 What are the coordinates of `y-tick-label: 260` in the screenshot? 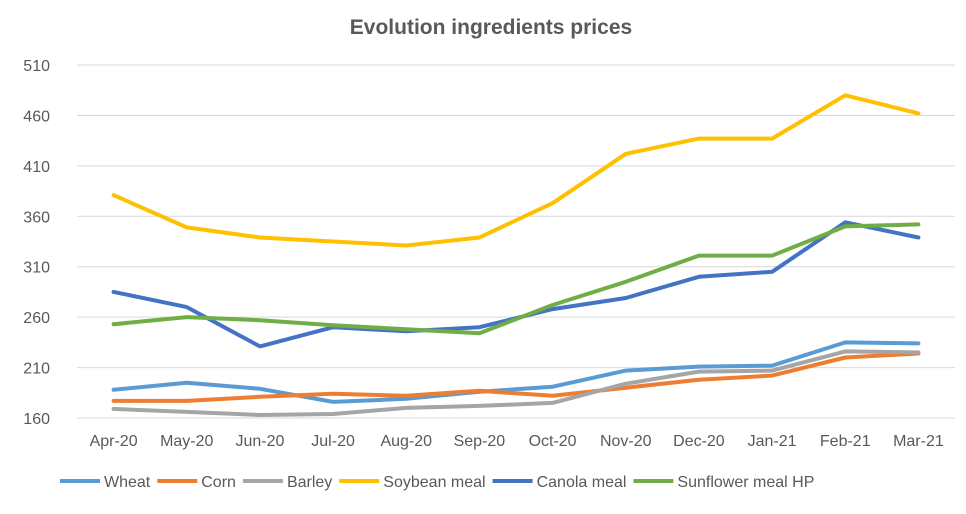 It's located at (36, 318).